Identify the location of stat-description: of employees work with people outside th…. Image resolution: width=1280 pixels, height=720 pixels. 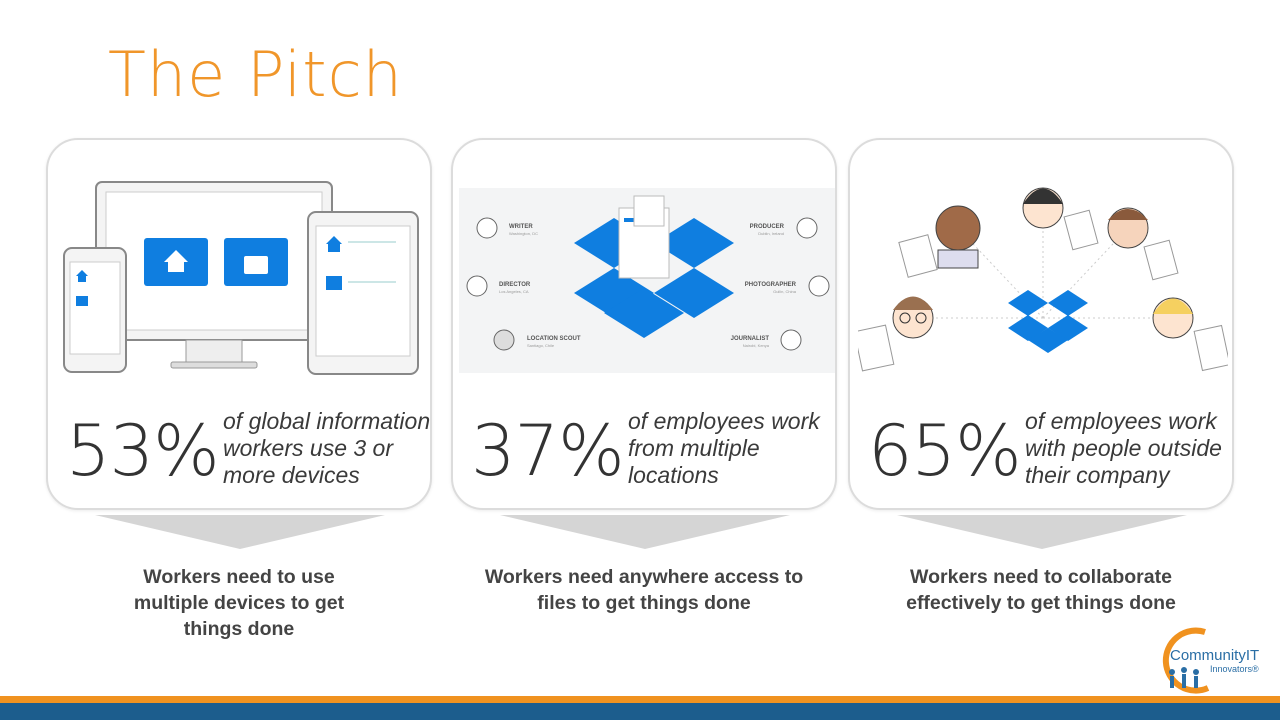
(1123, 448).